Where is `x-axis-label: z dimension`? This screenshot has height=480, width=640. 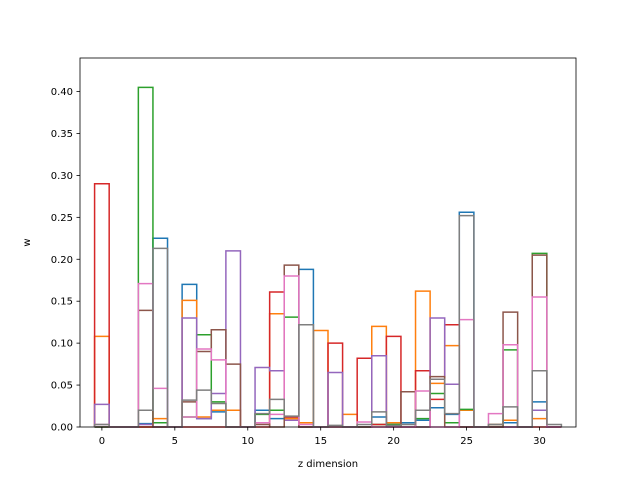
x-axis-label: z dimension is located at coordinates (328, 464).